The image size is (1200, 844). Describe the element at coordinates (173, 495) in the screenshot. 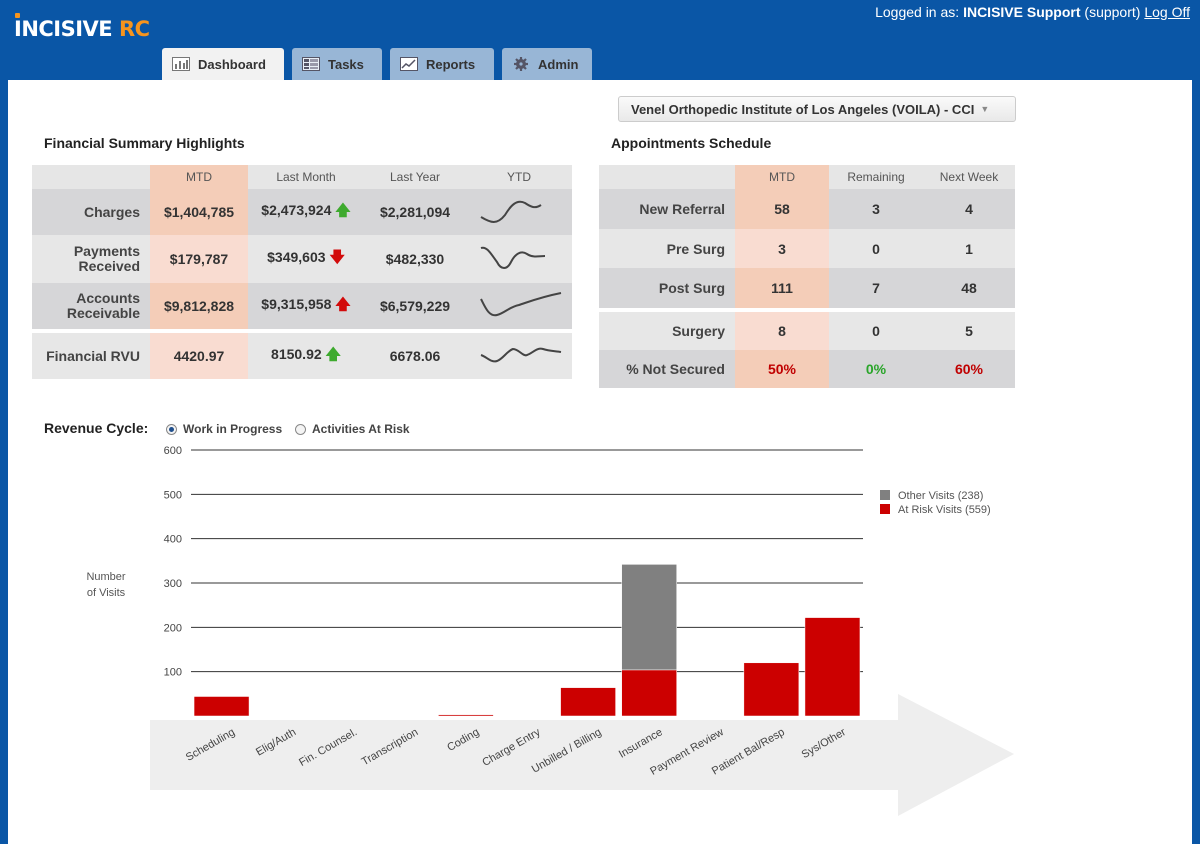

I see `y-tick-label: 500` at that location.